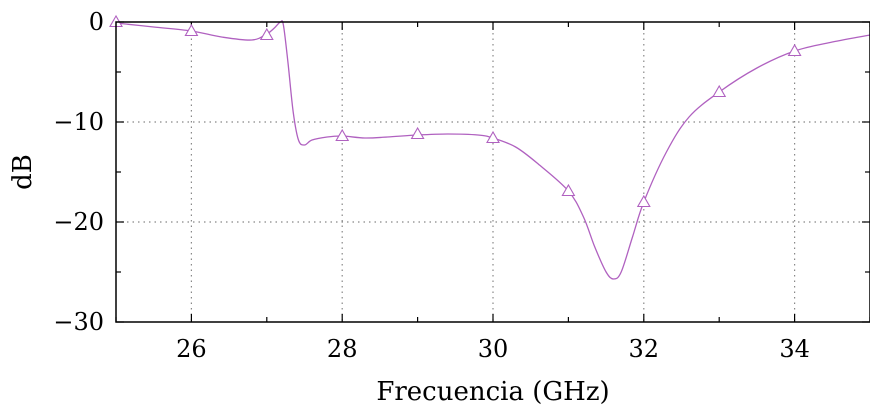 The width and height of the screenshot is (870, 409). What do you see at coordinates (78, 222) in the screenshot?
I see `y-tick-label: −20` at bounding box center [78, 222].